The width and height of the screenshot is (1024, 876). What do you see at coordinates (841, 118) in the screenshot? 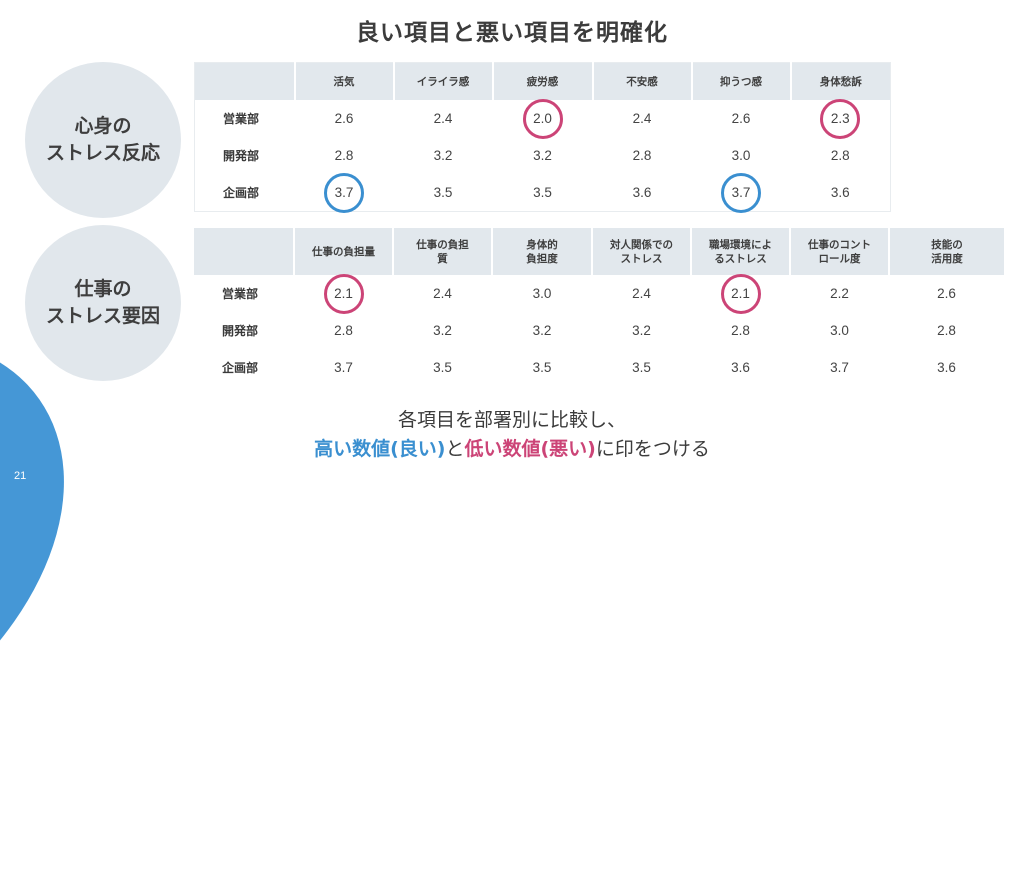
I see `score-cell: 2.3` at bounding box center [841, 118].